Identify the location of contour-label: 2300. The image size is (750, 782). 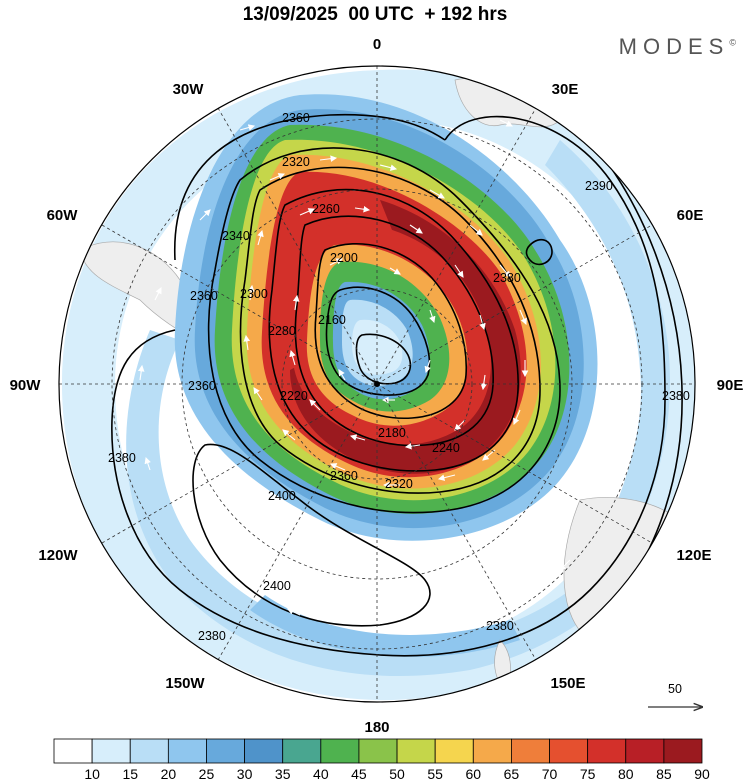
(254, 294).